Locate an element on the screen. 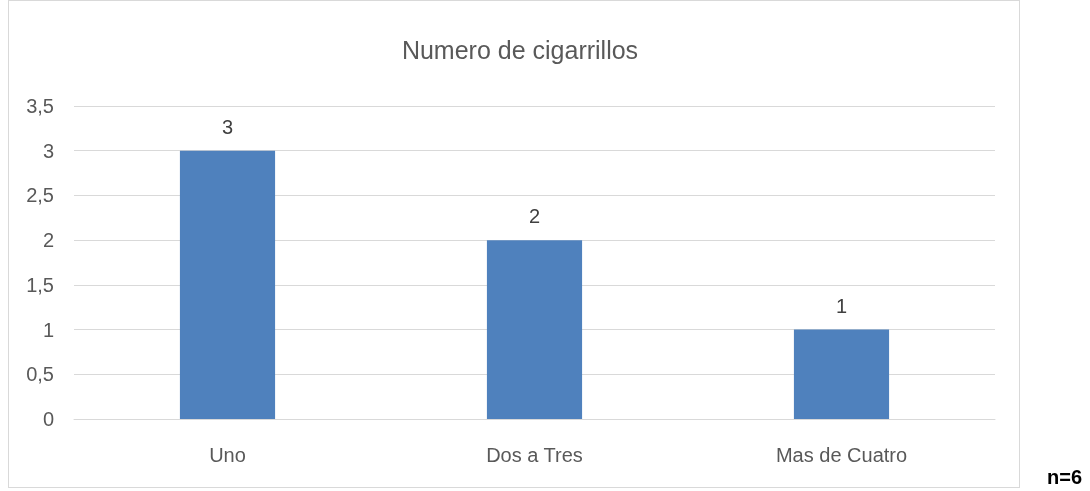 Image resolution: width=1090 pixels, height=491 pixels. x-tick-label: Mas de Cuatro is located at coordinates (841, 455).